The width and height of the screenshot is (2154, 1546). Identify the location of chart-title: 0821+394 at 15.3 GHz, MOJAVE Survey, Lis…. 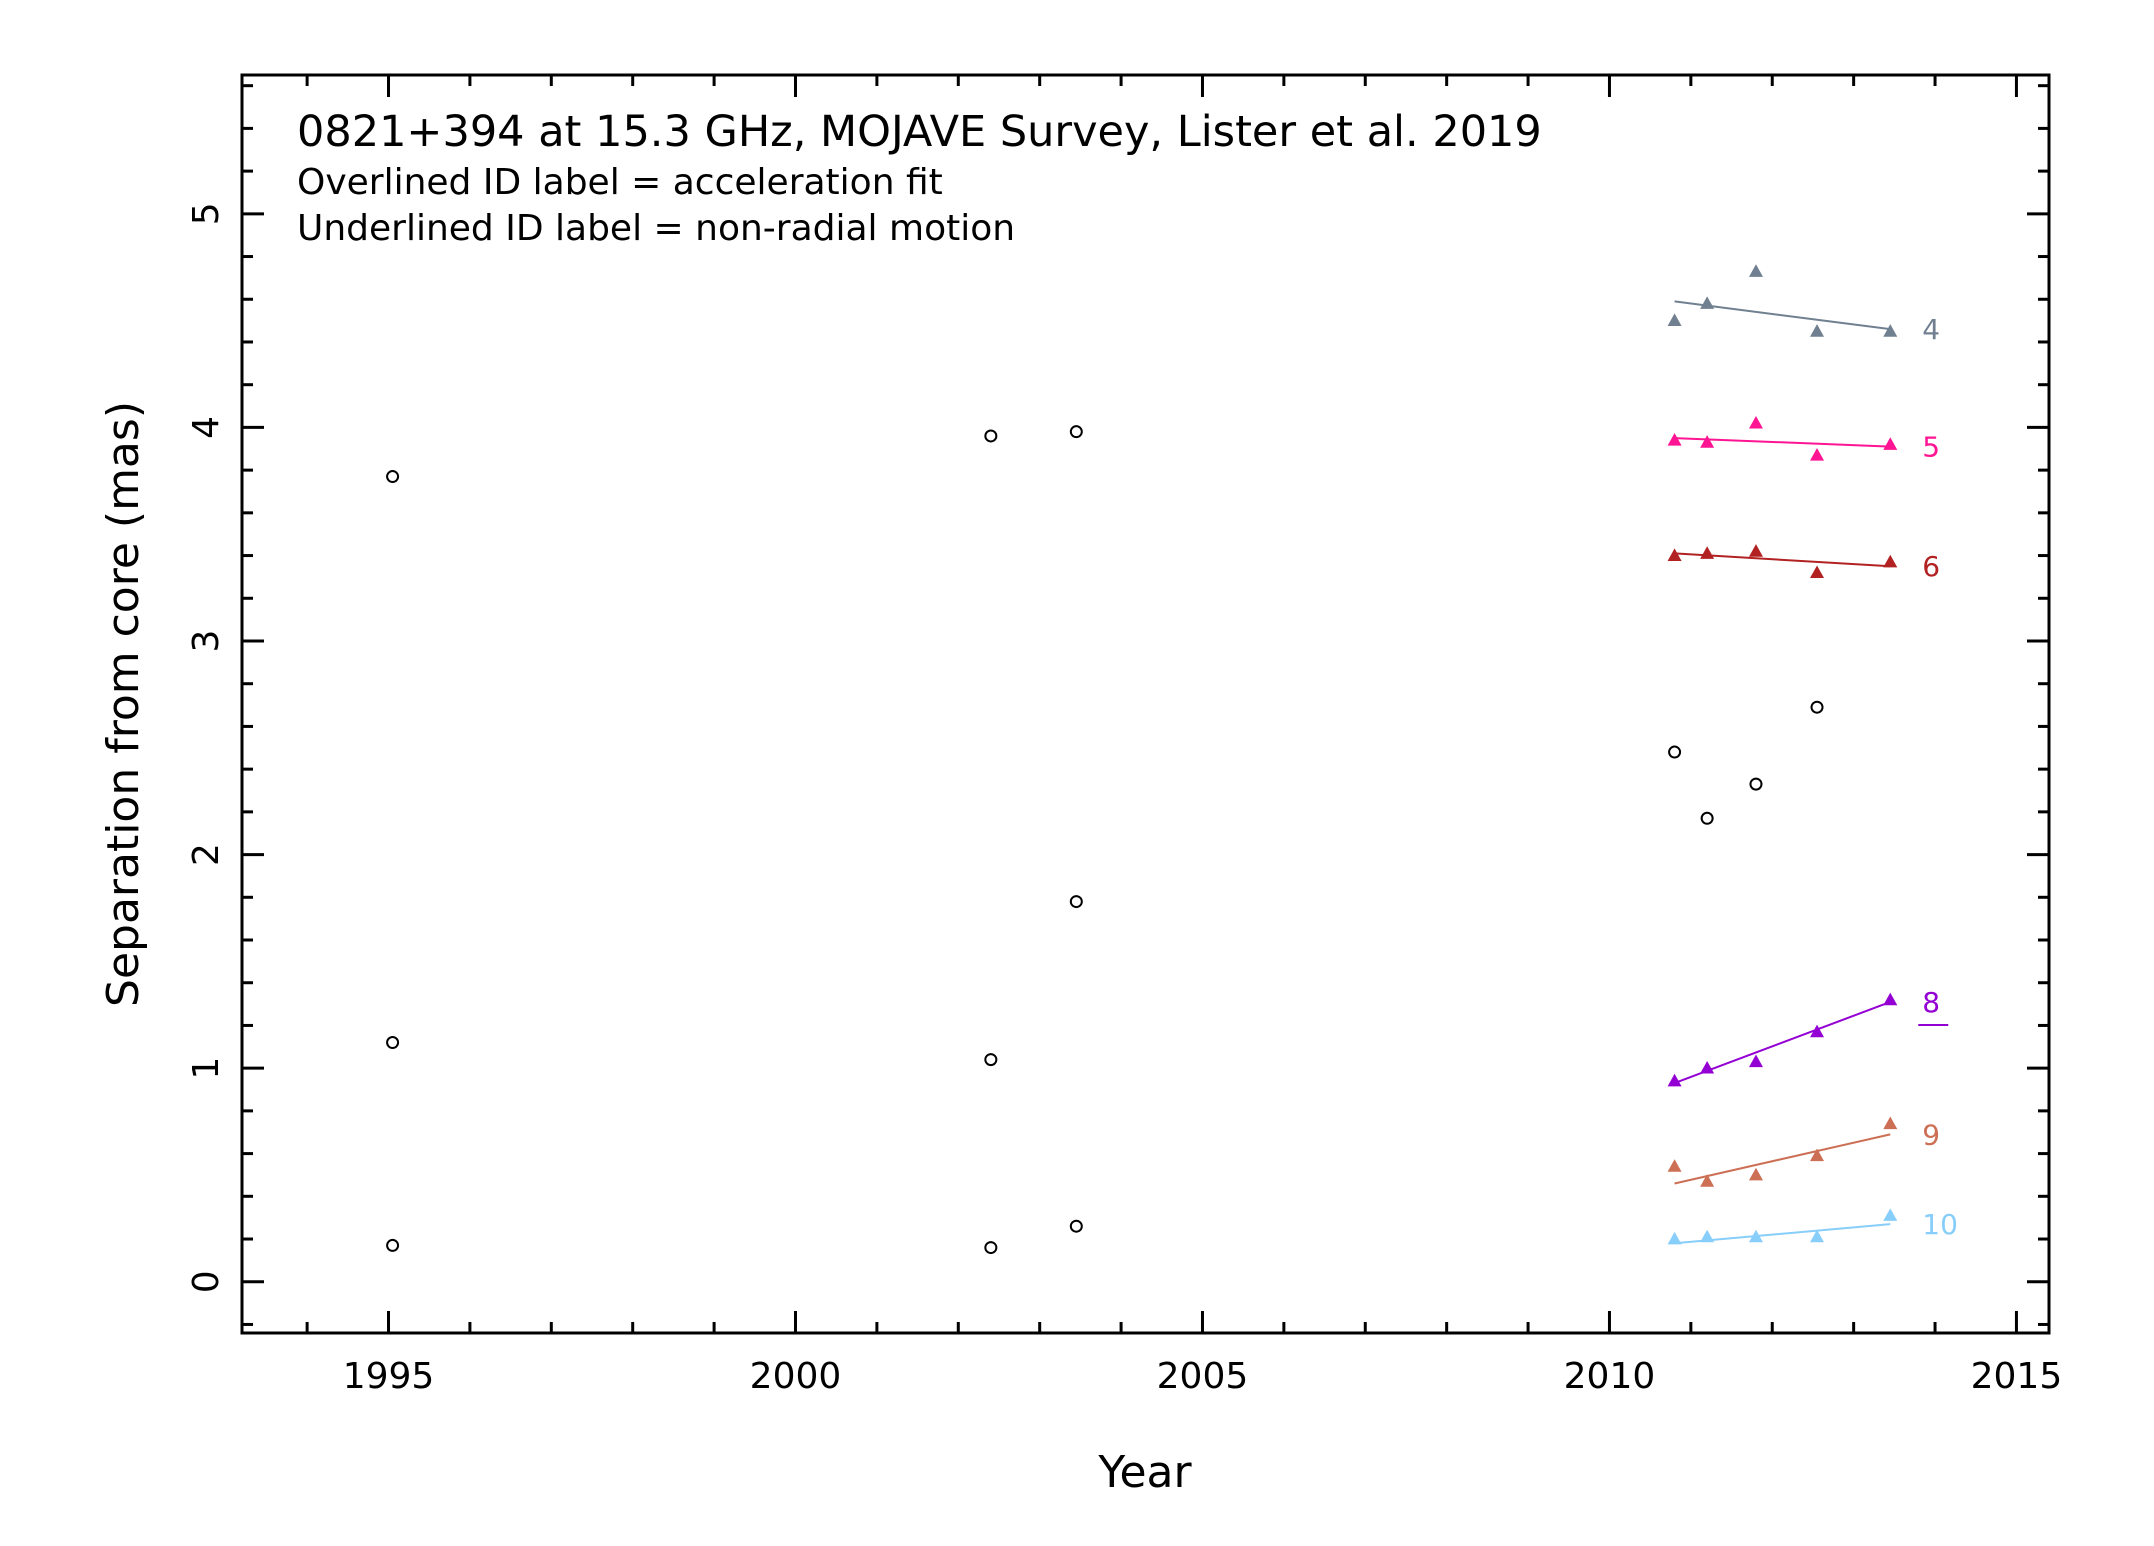
(919, 132).